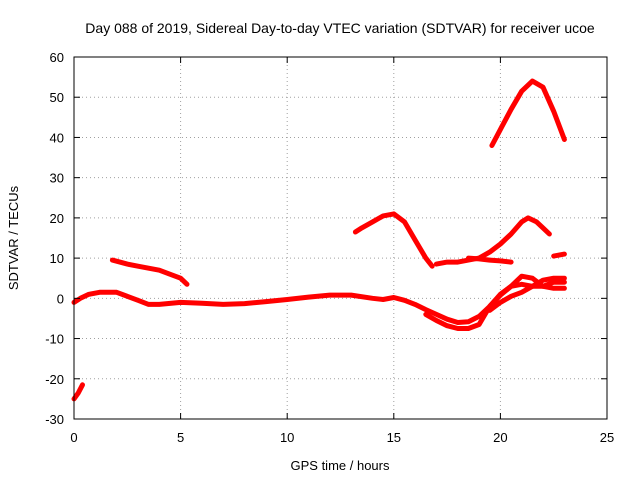 The height and width of the screenshot is (480, 640). Describe the element at coordinates (340, 465) in the screenshot. I see `x-axis-label: GPS time / hours` at that location.